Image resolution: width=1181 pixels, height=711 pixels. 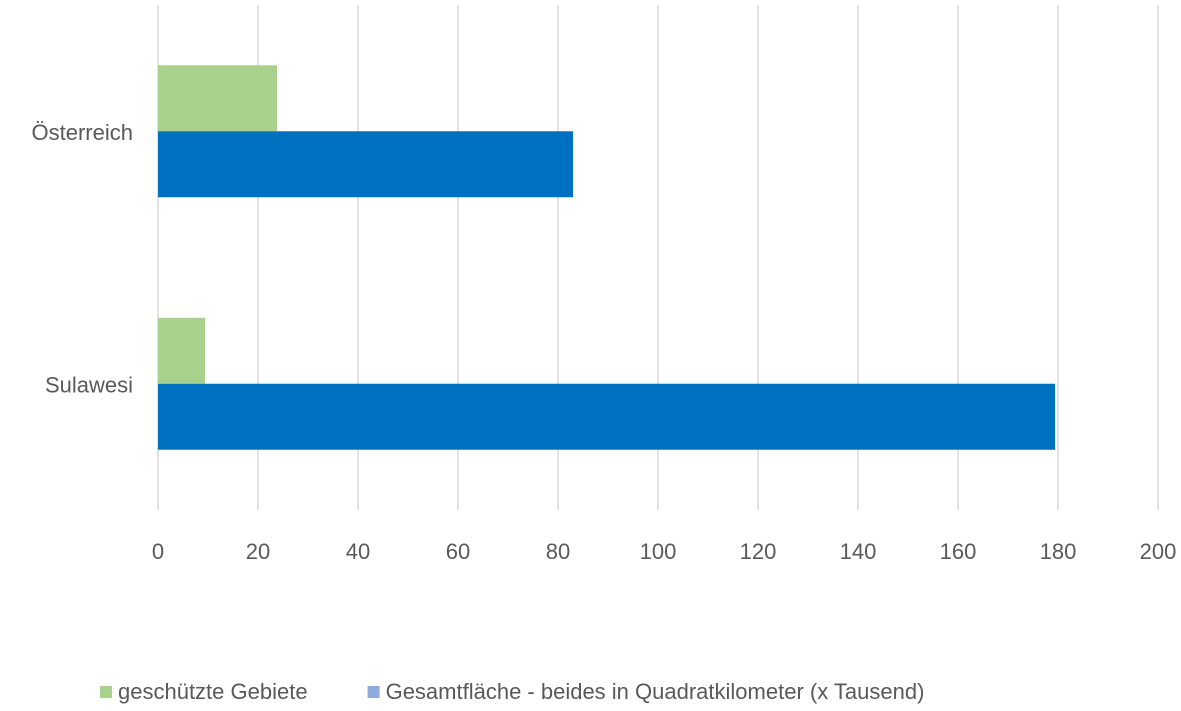 I want to click on x-tick-label: 200, so click(x=1158, y=551).